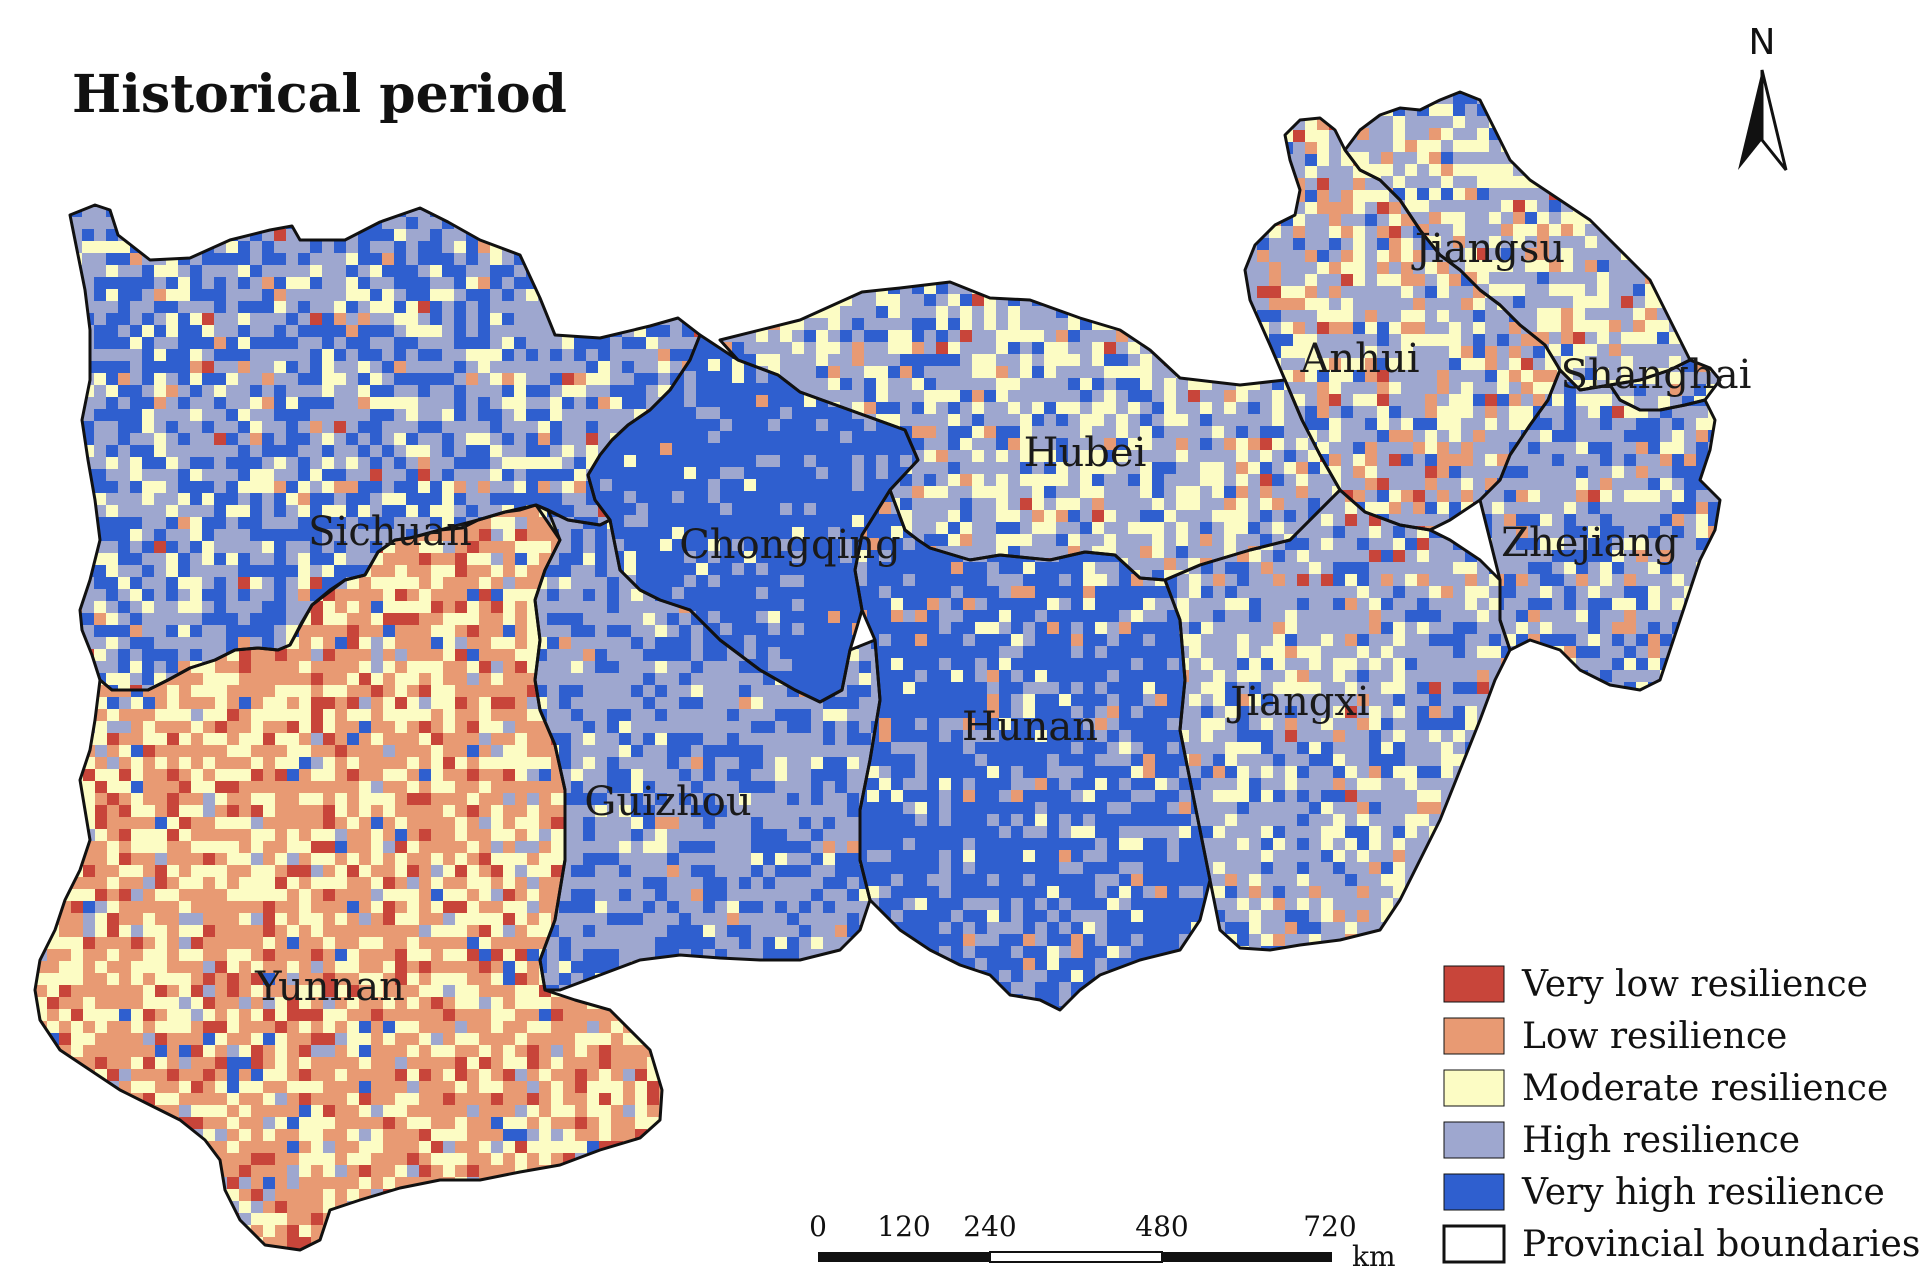 The width and height of the screenshot is (1928, 1283). What do you see at coordinates (1030, 727) in the screenshot?
I see `province-label-hunan: Hunan` at bounding box center [1030, 727].